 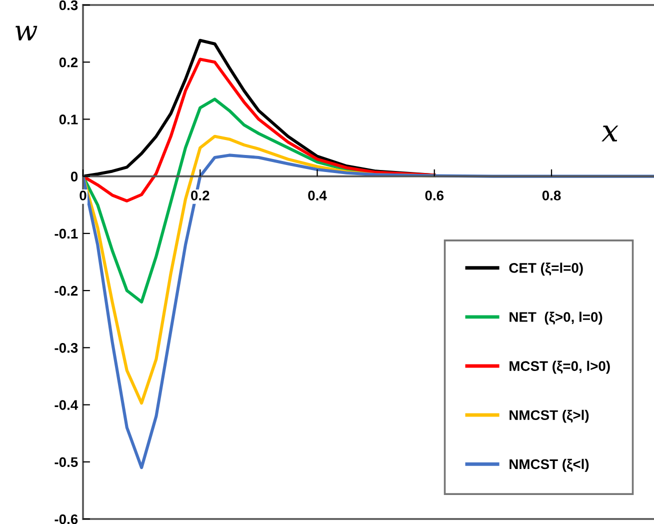 What do you see at coordinates (27, 33) in the screenshot?
I see `y-axis-title: w` at bounding box center [27, 33].